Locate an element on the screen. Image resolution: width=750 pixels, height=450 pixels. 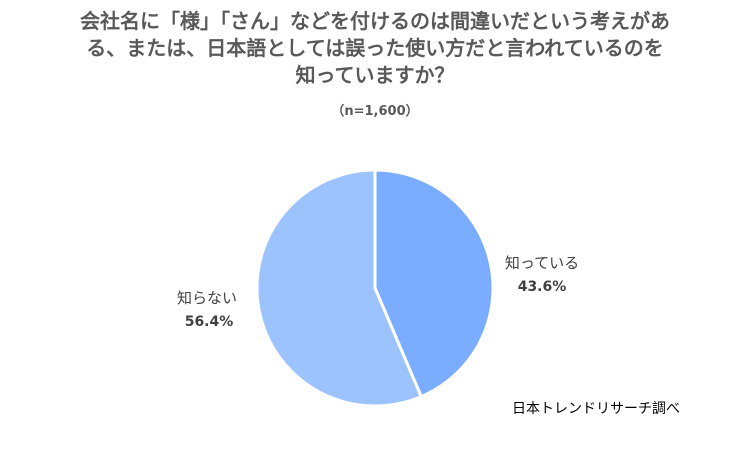
slice-label-1: 知っている is located at coordinates (542, 263).